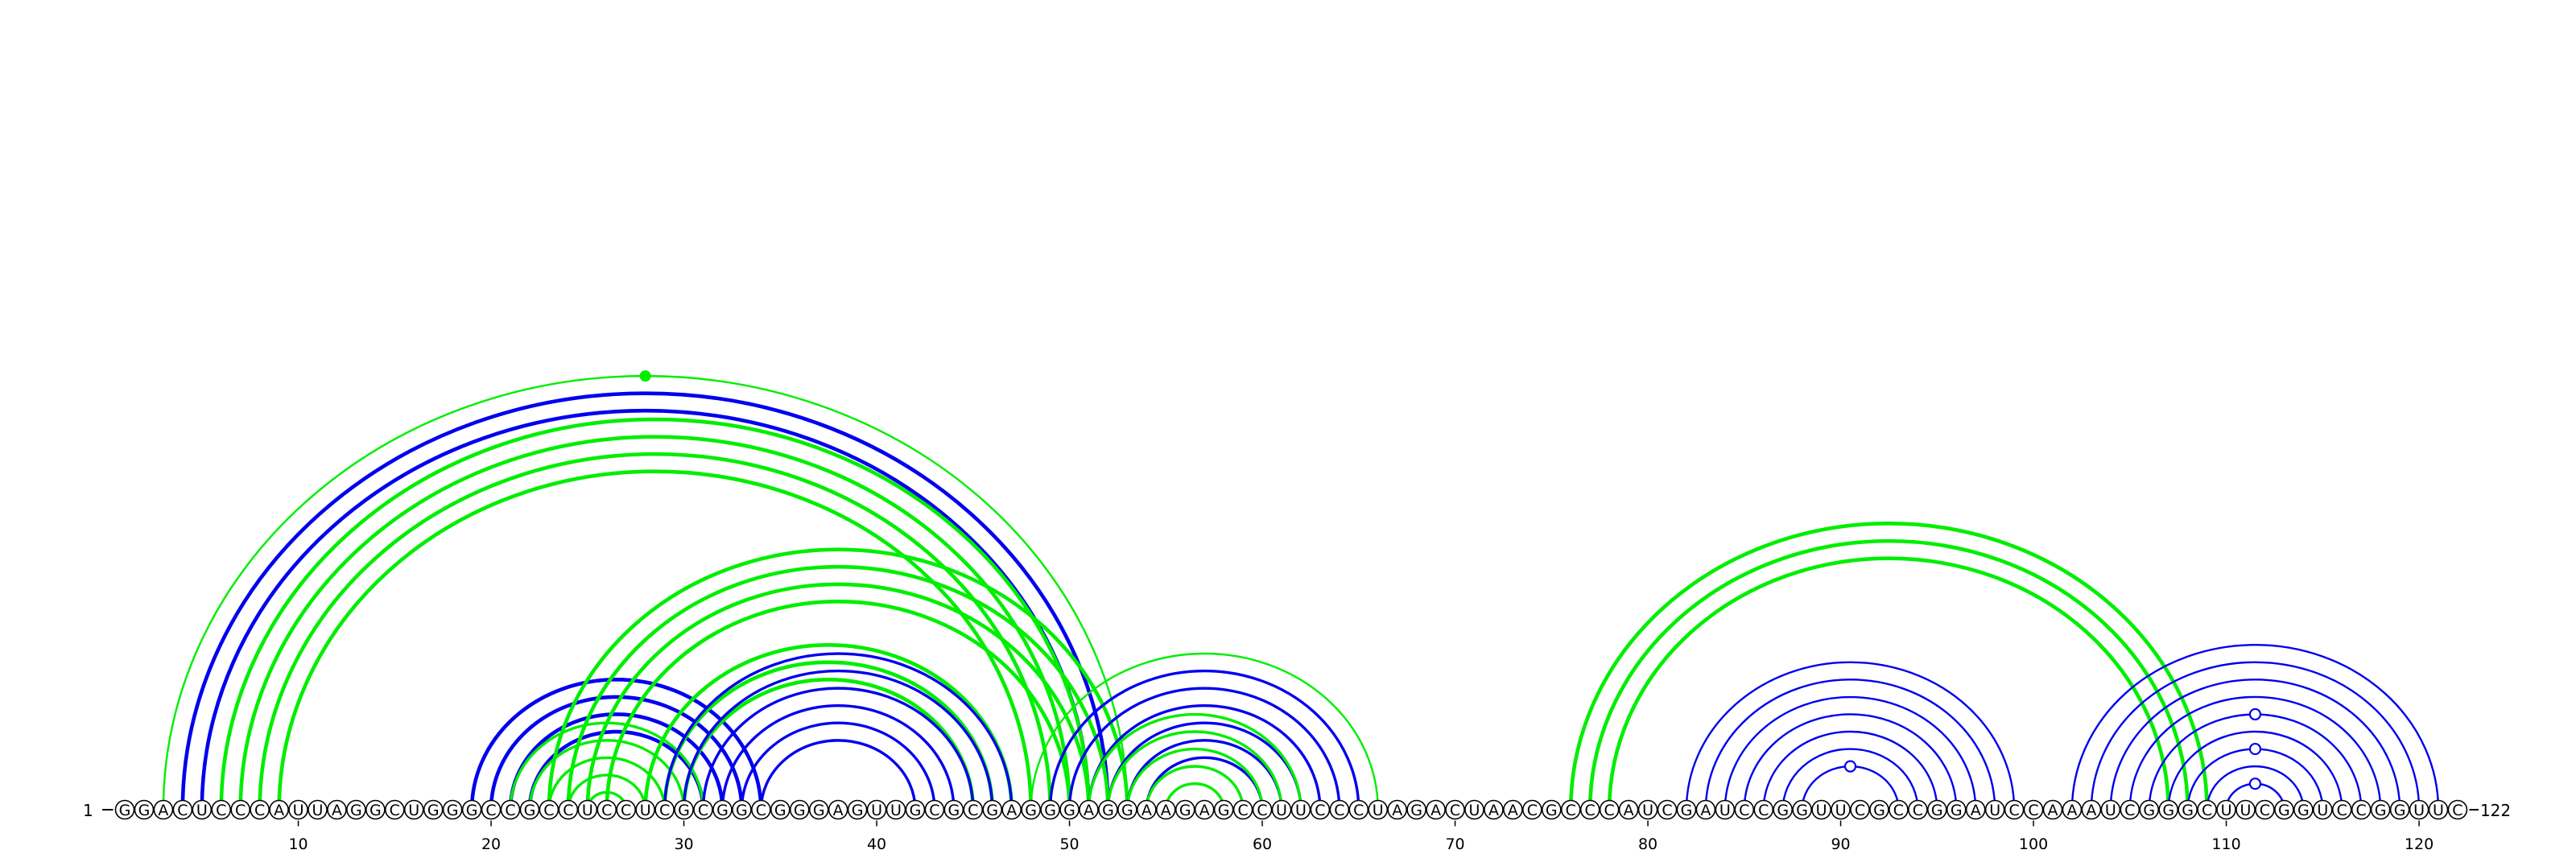 The height and width of the screenshot is (858, 2576). Describe the element at coordinates (645, 376) in the screenshot. I see `arc-marker-dot` at that location.